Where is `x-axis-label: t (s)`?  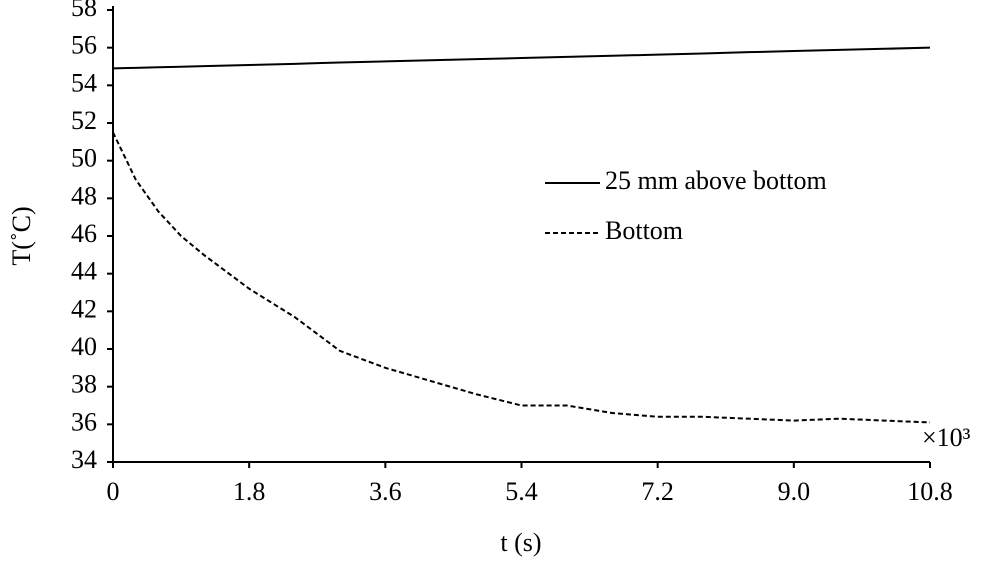 x-axis-label: t (s) is located at coordinates (520, 542).